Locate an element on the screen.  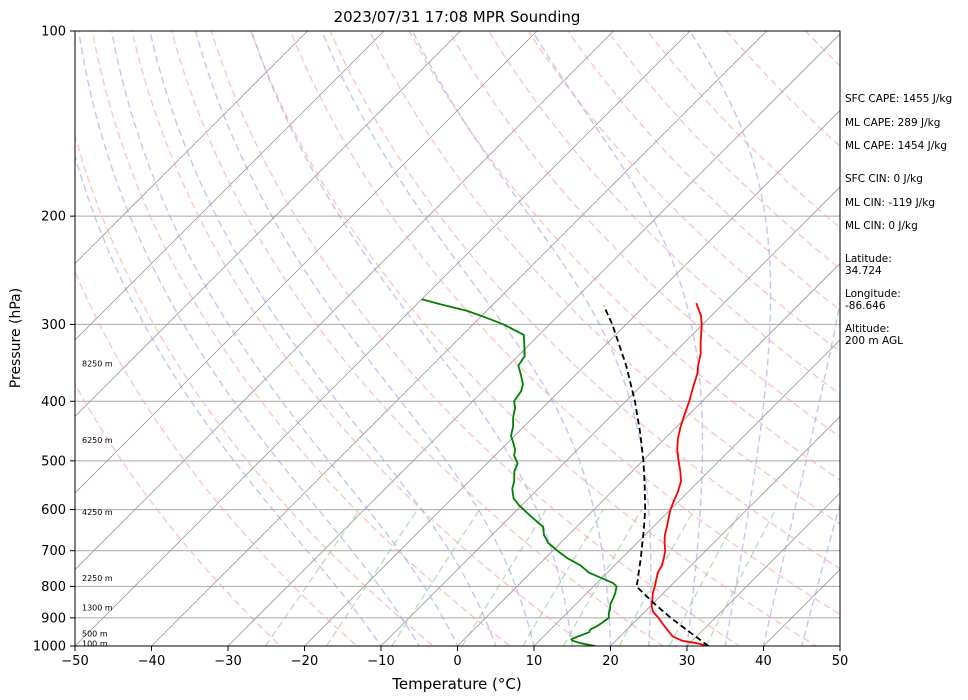
y-tick-label: 700 is located at coordinates (53, 551).